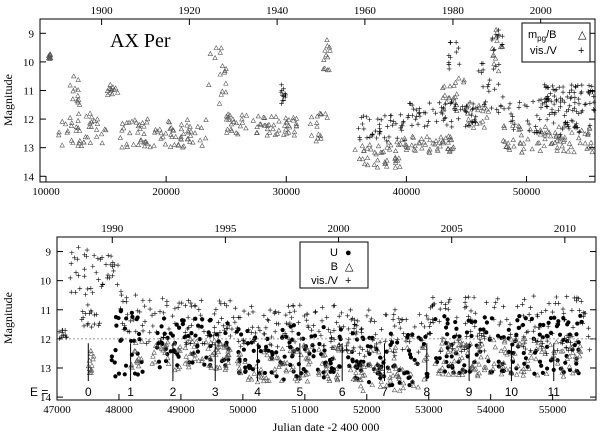 Image resolution: width=600 pixels, height=436 pixels. What do you see at coordinates (544, 51) in the screenshot?
I see `top-legend-vis-label: vis./V` at bounding box center [544, 51].